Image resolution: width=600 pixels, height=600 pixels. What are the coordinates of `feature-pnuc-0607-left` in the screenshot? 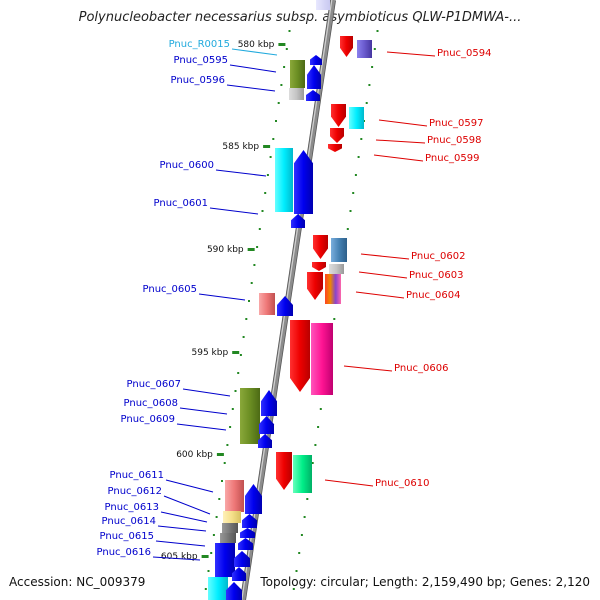 It's located at (250, 416).